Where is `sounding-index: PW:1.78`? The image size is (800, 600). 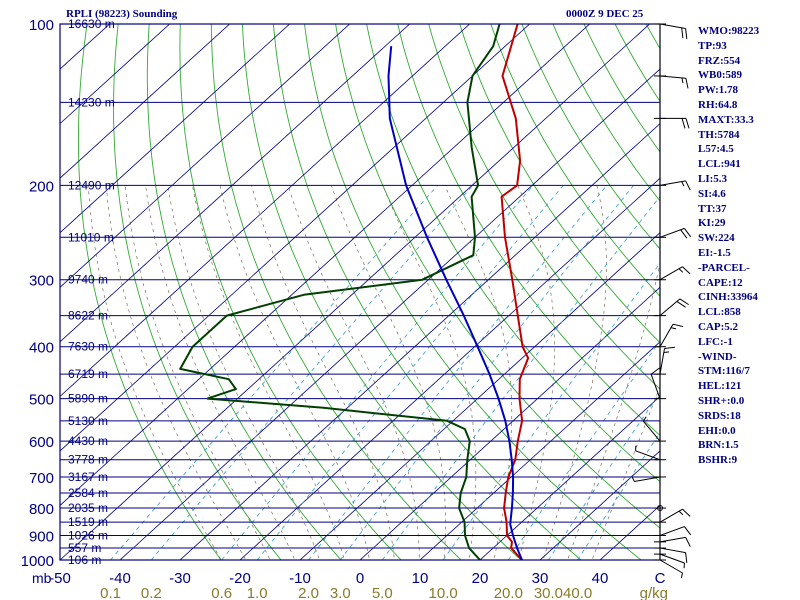 sounding-index: PW:1.78 is located at coordinates (718, 90).